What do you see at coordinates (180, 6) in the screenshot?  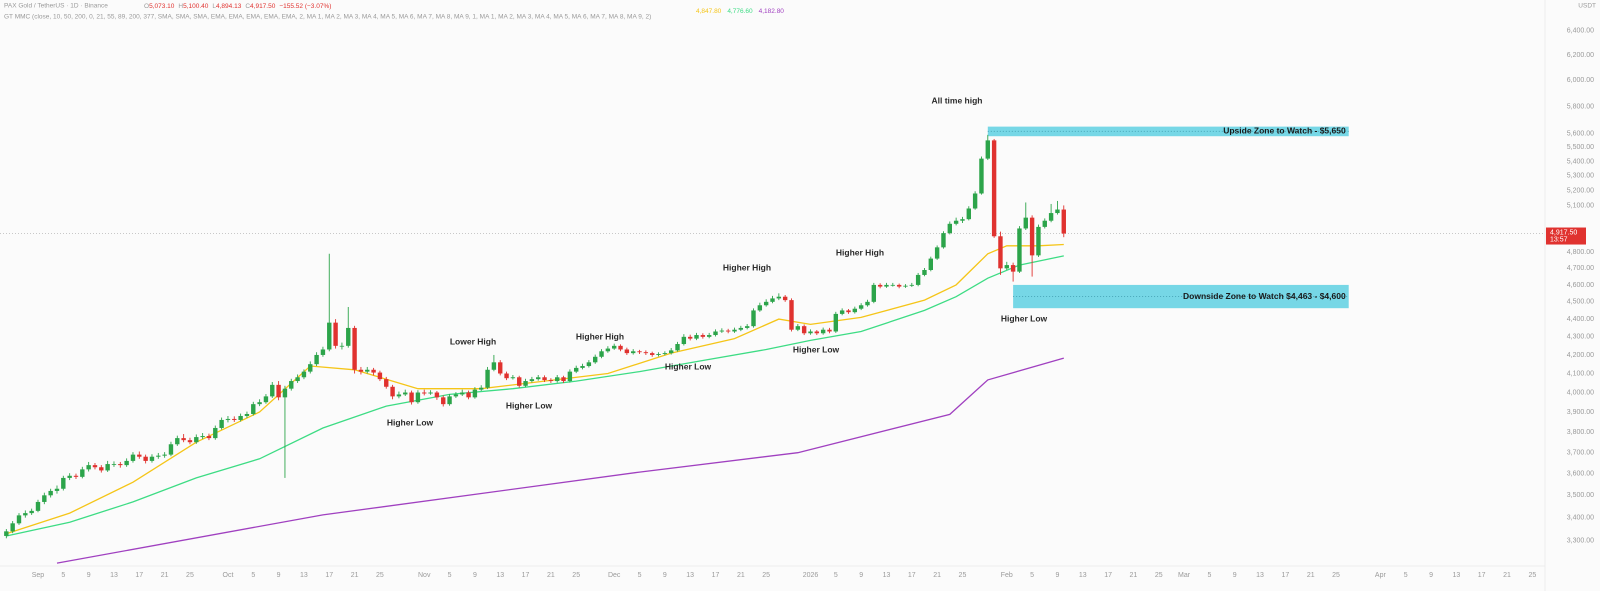 I see `ohlc-key: H` at bounding box center [180, 6].